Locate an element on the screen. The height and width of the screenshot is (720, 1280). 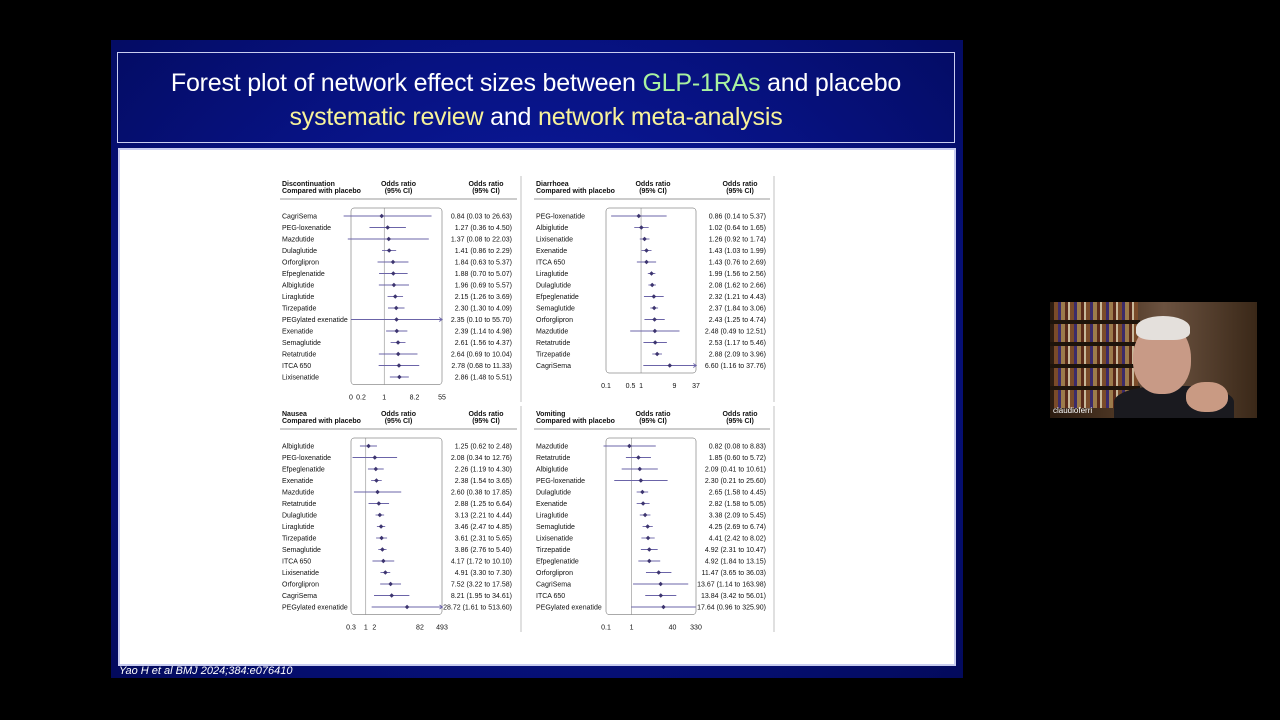
row-label: Semaglutide is located at coordinates (555, 309).